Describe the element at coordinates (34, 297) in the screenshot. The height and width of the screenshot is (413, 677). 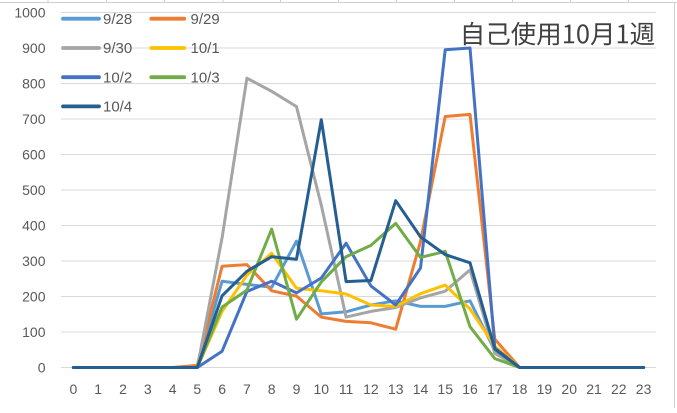
I see `svg-text: 200` at that location.